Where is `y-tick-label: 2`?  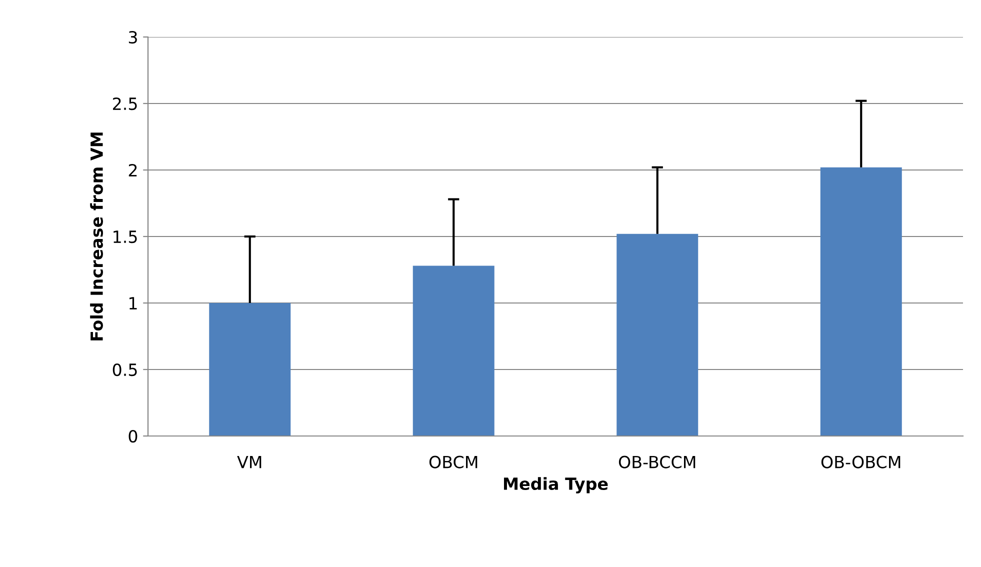 y-tick-label: 2 is located at coordinates (132, 170).